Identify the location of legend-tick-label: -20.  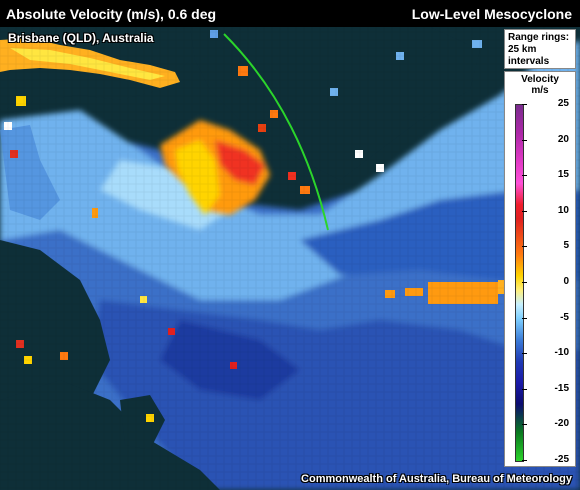
(561, 424).